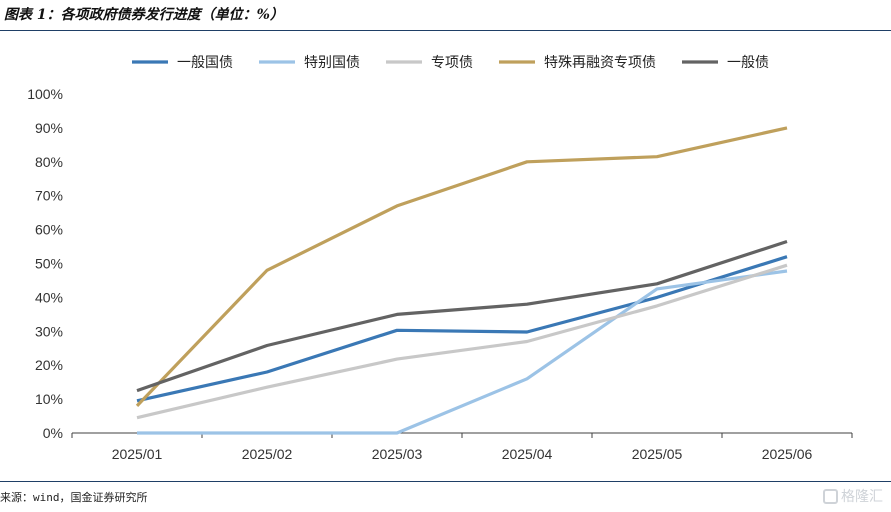 This screenshot has width=891, height=512. What do you see at coordinates (267, 454) in the screenshot?
I see `x-tick-label: 2025/02` at bounding box center [267, 454].